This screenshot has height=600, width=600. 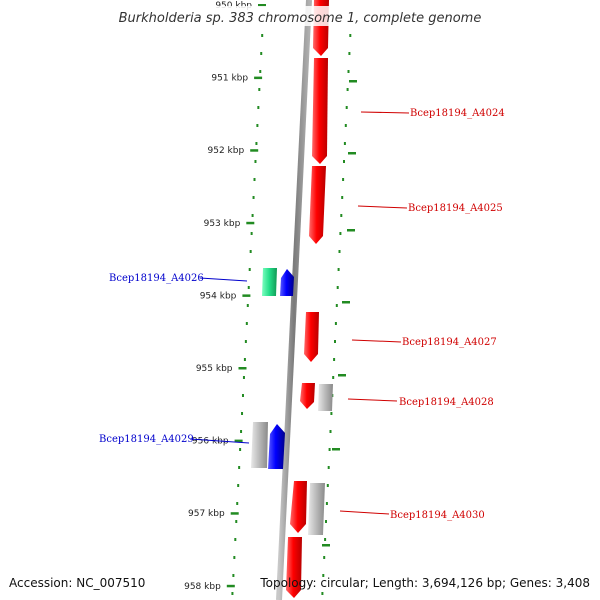 I want to click on dotted-ring-right, so click(x=339, y=314).